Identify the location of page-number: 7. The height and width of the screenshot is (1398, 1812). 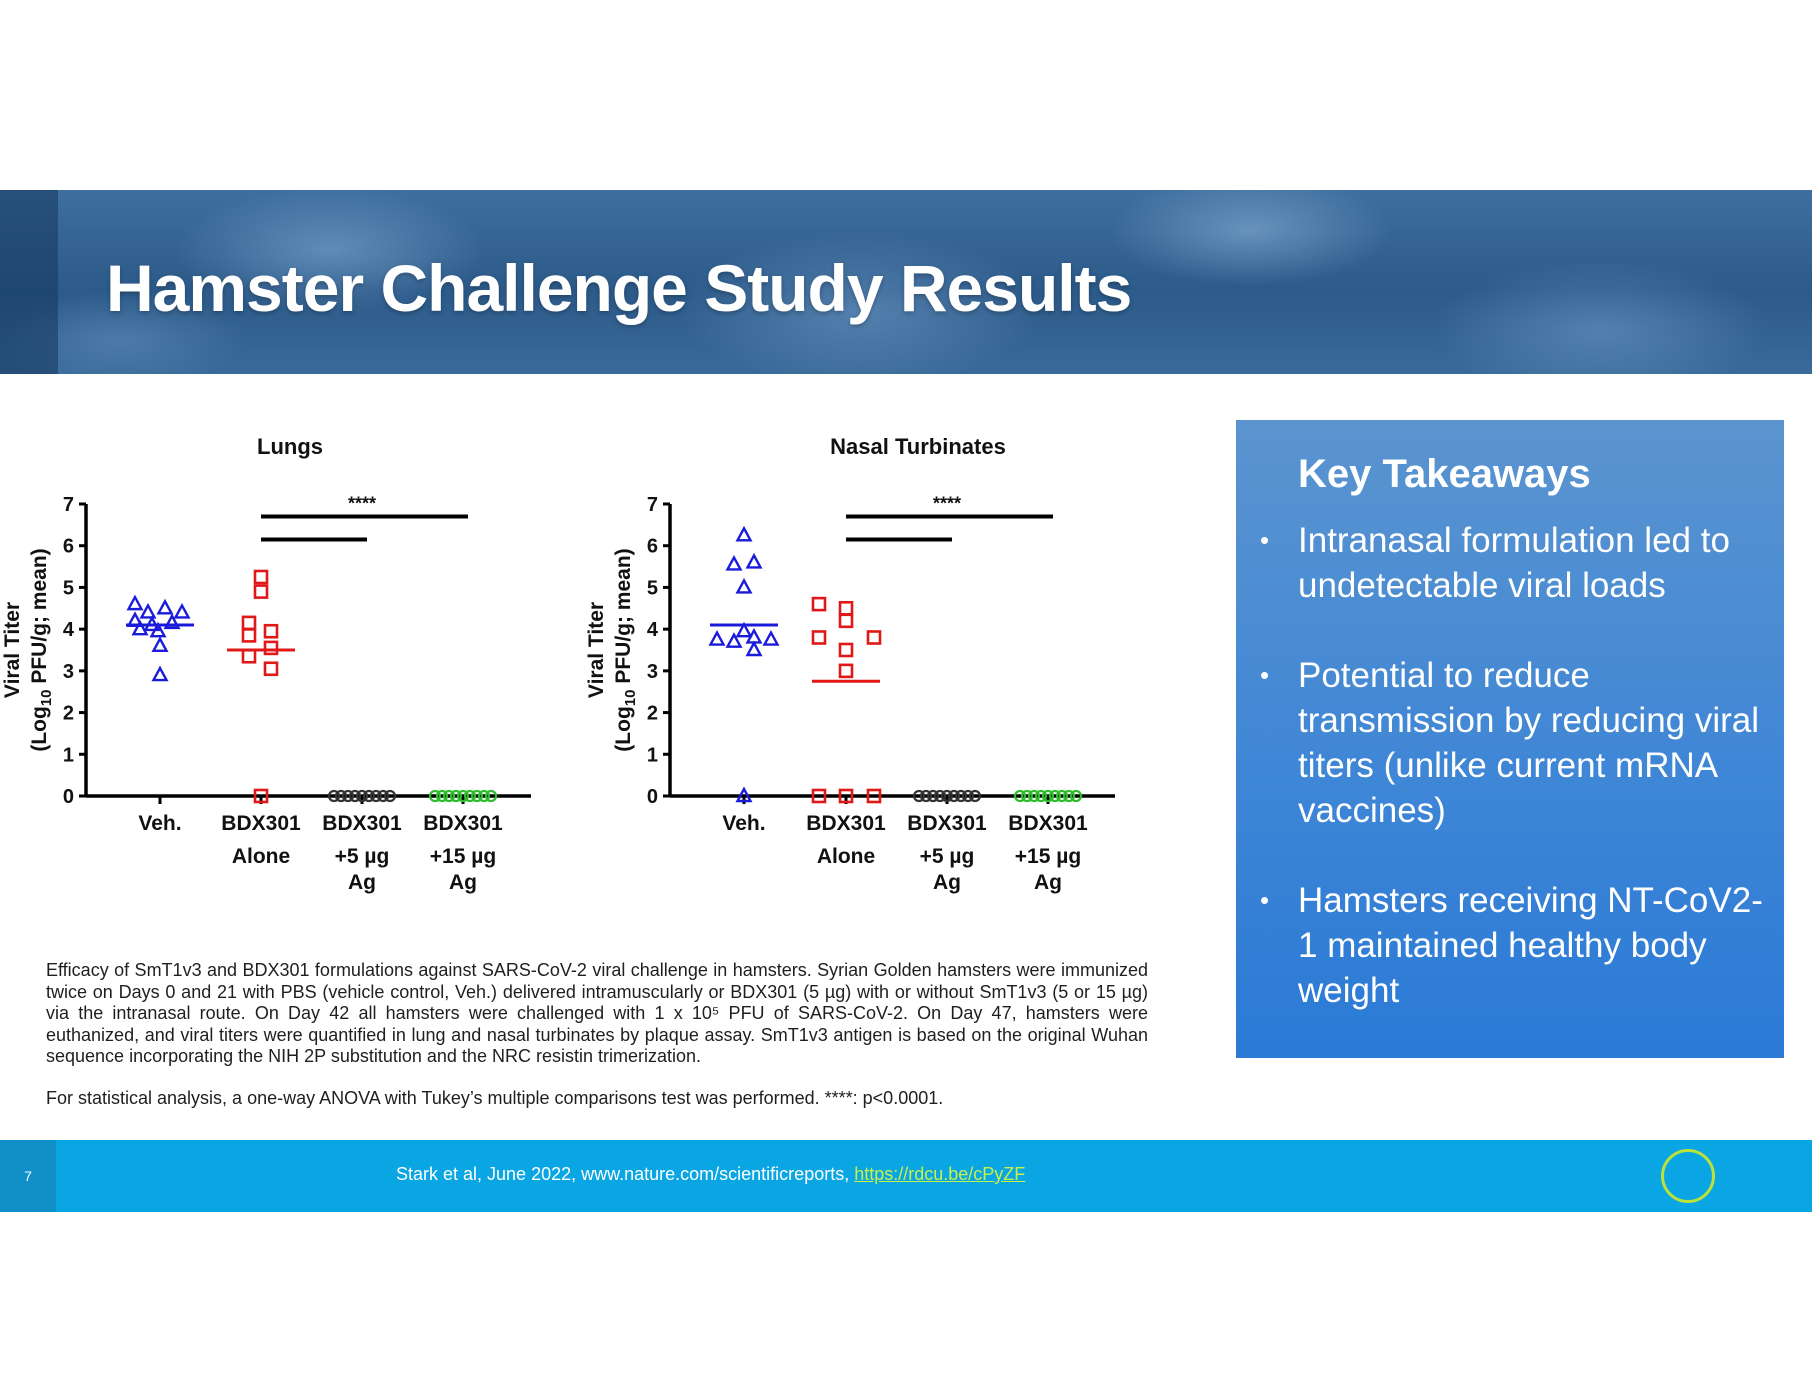
(28, 1176).